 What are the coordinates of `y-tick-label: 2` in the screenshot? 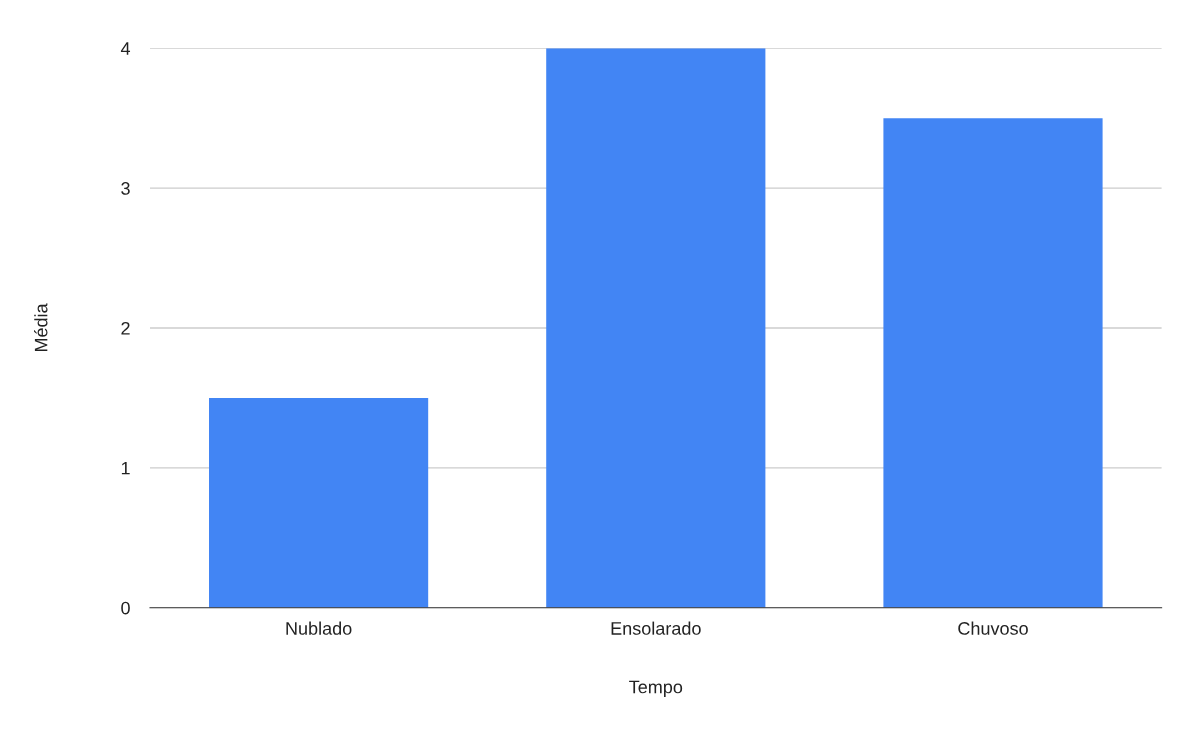 It's located at (125, 328).